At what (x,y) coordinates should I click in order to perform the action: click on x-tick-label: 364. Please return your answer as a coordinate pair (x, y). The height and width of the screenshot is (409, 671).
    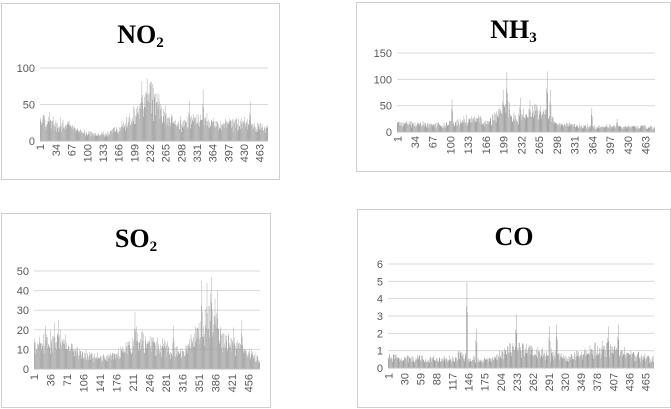
    Looking at the image, I should click on (593, 145).